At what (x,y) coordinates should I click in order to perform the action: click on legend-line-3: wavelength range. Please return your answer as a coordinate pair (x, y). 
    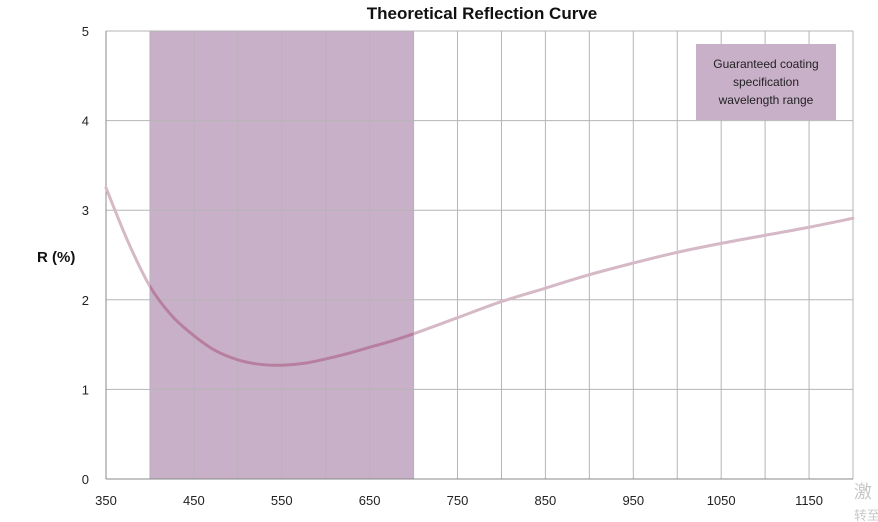
    Looking at the image, I should click on (766, 100).